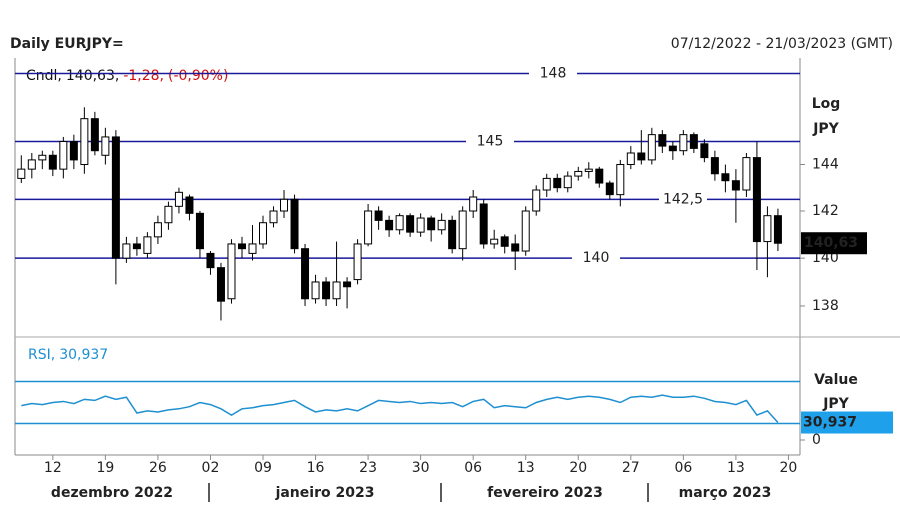  Describe the element at coordinates (400, 409) in the screenshot. I see `rsi-line` at that location.